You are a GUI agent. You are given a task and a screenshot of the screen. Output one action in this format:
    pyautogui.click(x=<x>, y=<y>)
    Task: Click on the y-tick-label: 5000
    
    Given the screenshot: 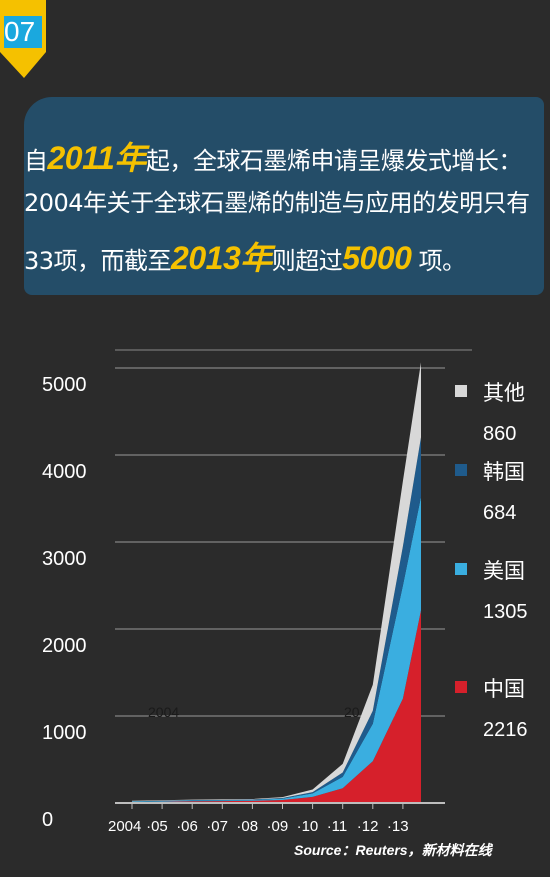 What is the action you would take?
    pyautogui.click(x=64, y=385)
    